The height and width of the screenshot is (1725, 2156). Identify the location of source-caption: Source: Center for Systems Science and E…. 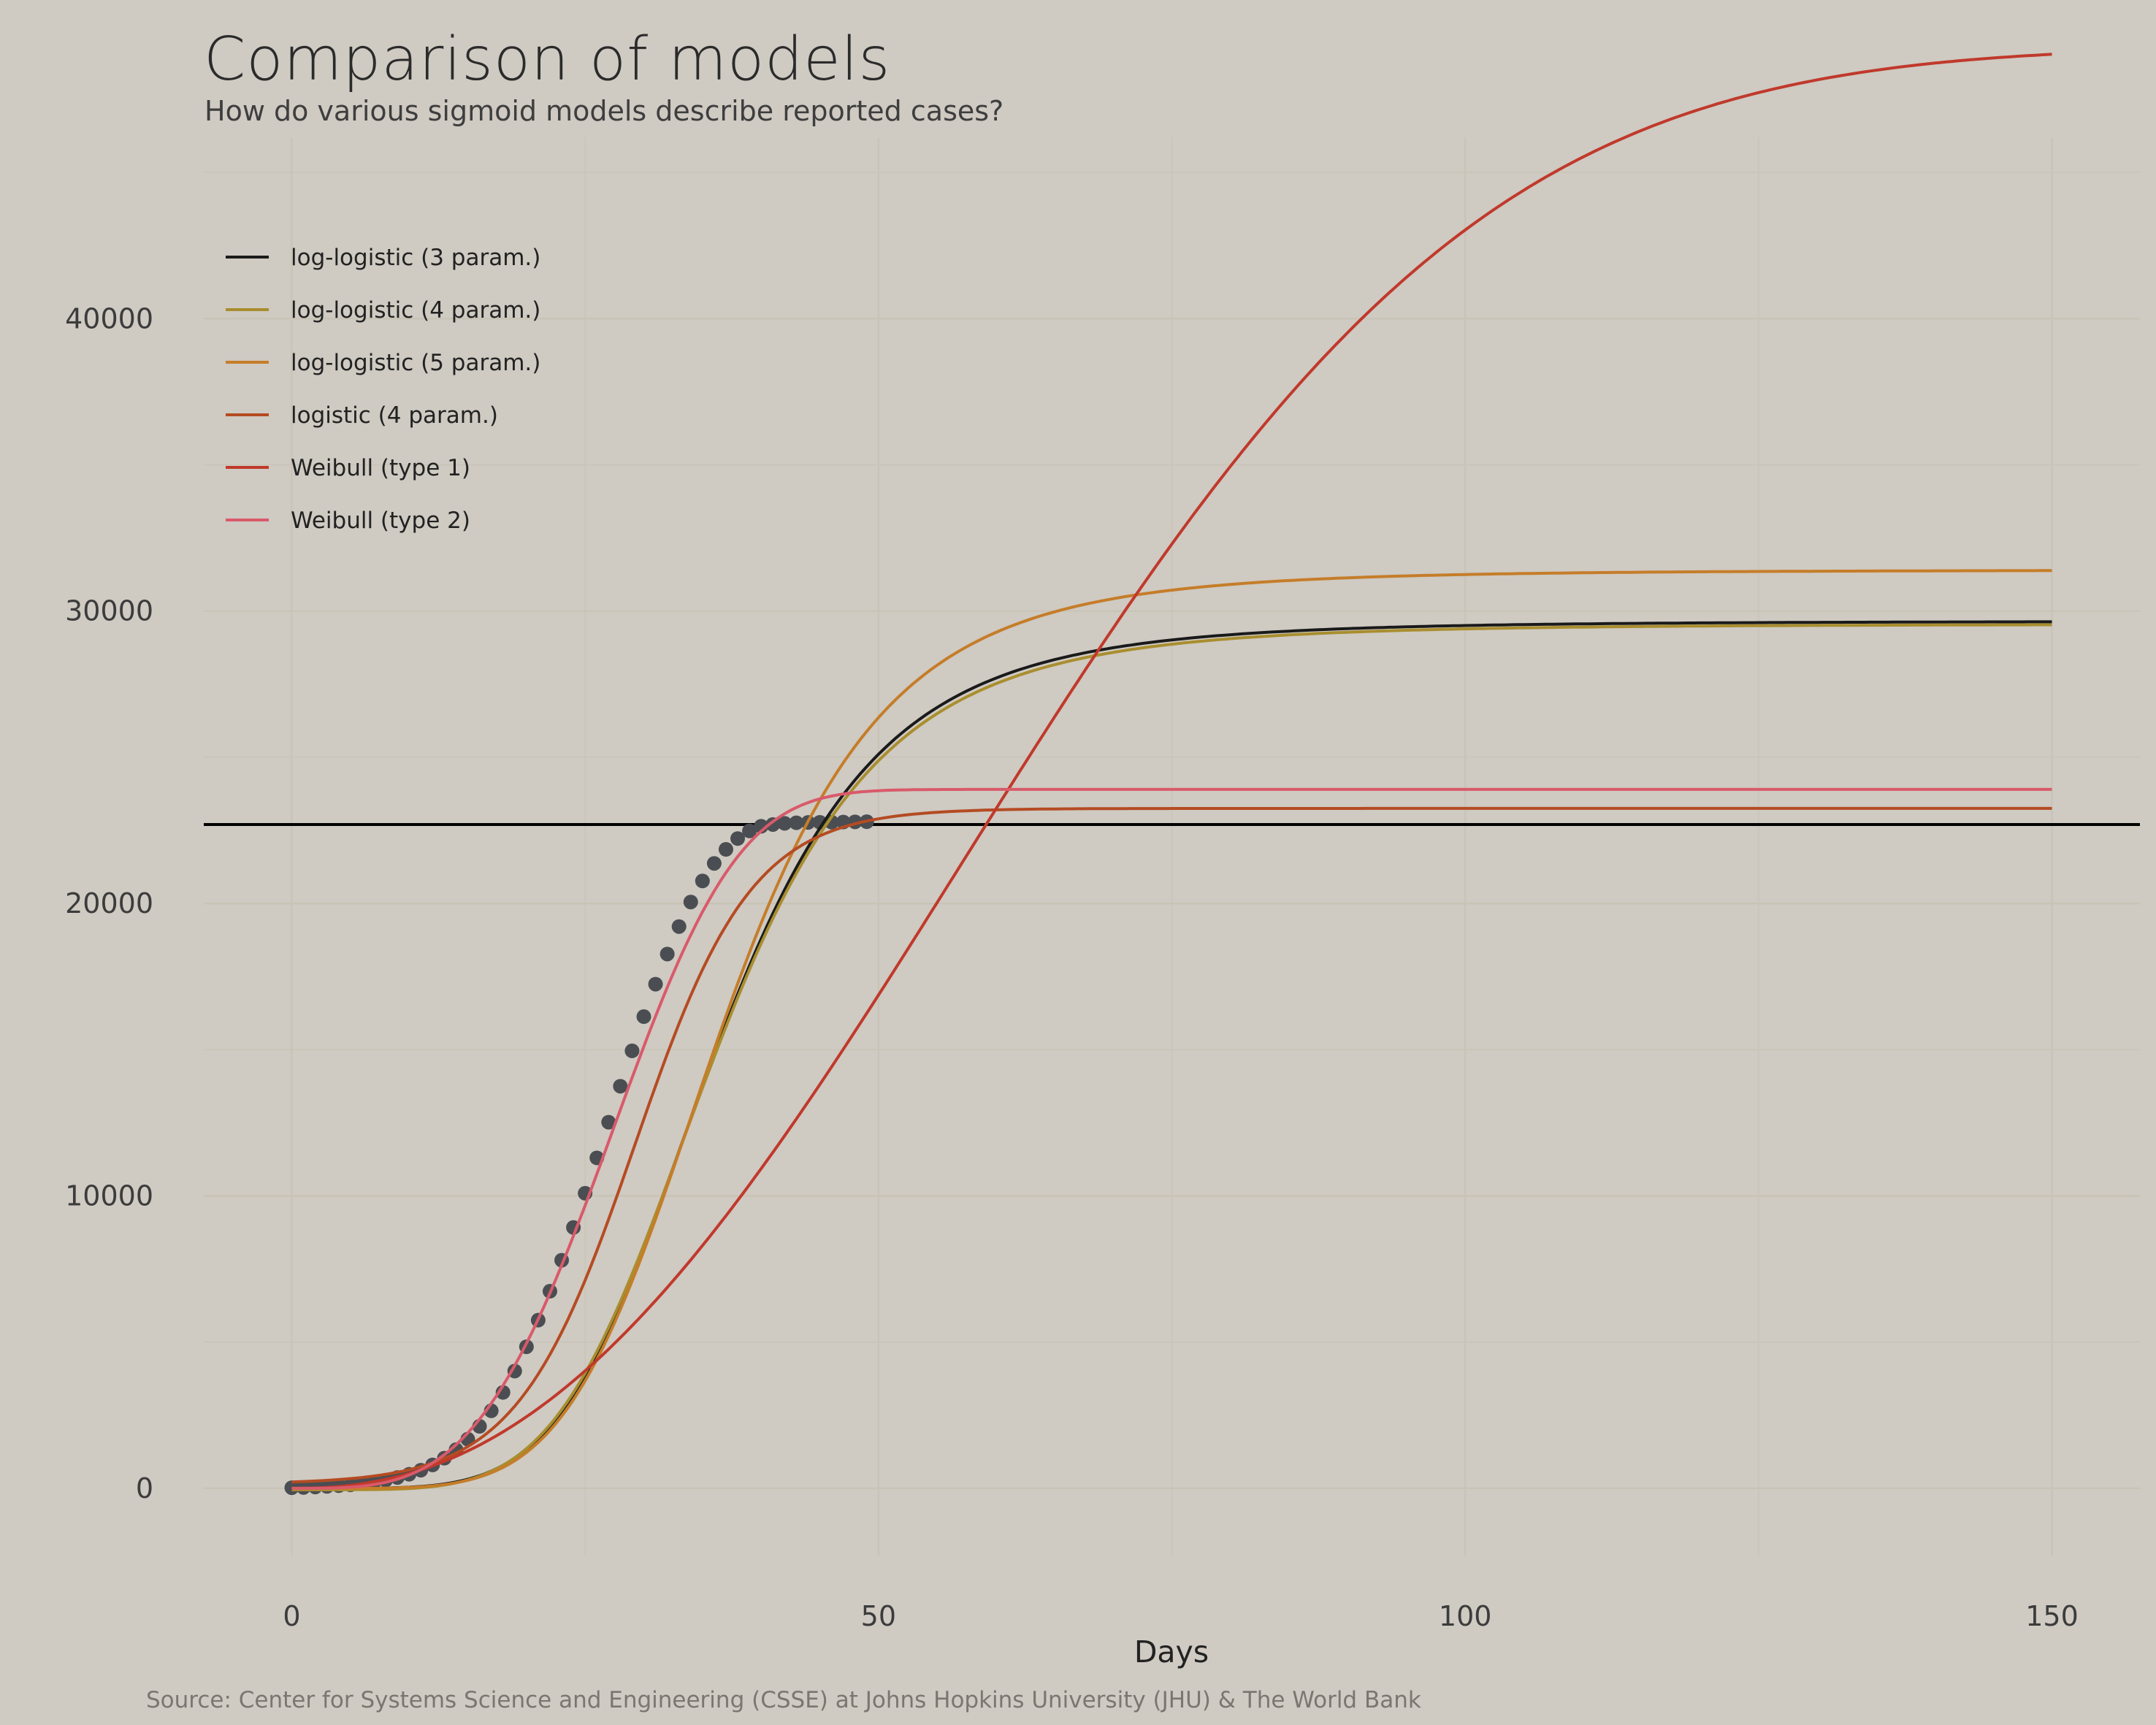
(784, 1700).